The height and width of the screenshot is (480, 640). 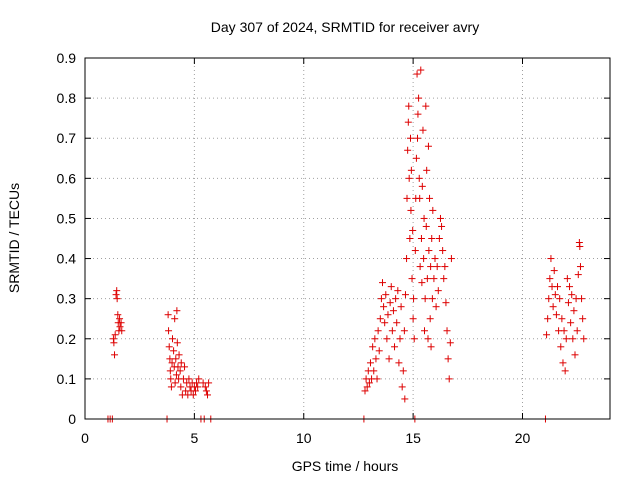 What do you see at coordinates (345, 466) in the screenshot?
I see `x-axis-label: GPS time / hours` at bounding box center [345, 466].